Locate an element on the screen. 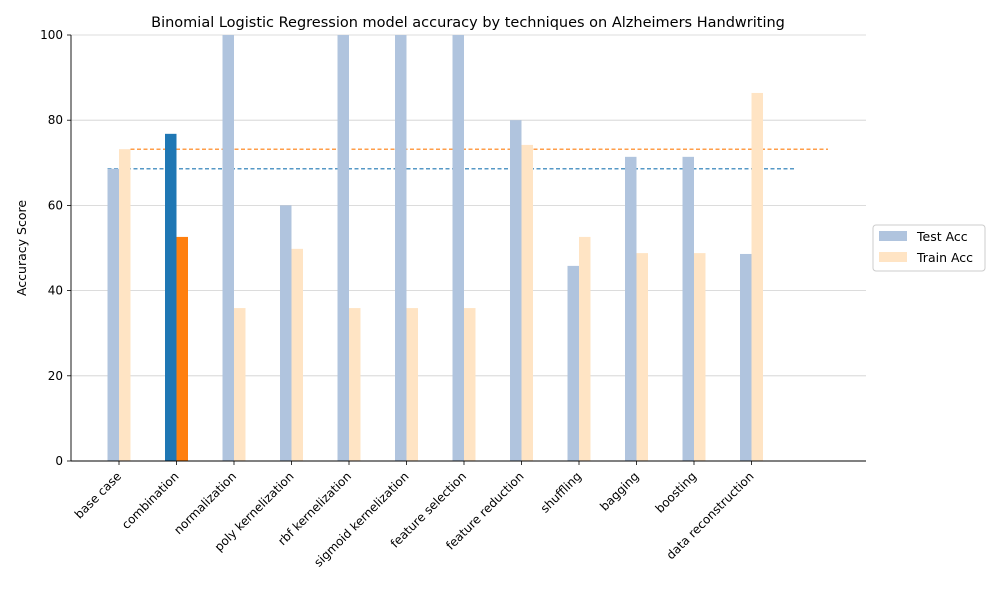 The height and width of the screenshot is (600, 1000). y-tick-label: 0 is located at coordinates (59, 461).